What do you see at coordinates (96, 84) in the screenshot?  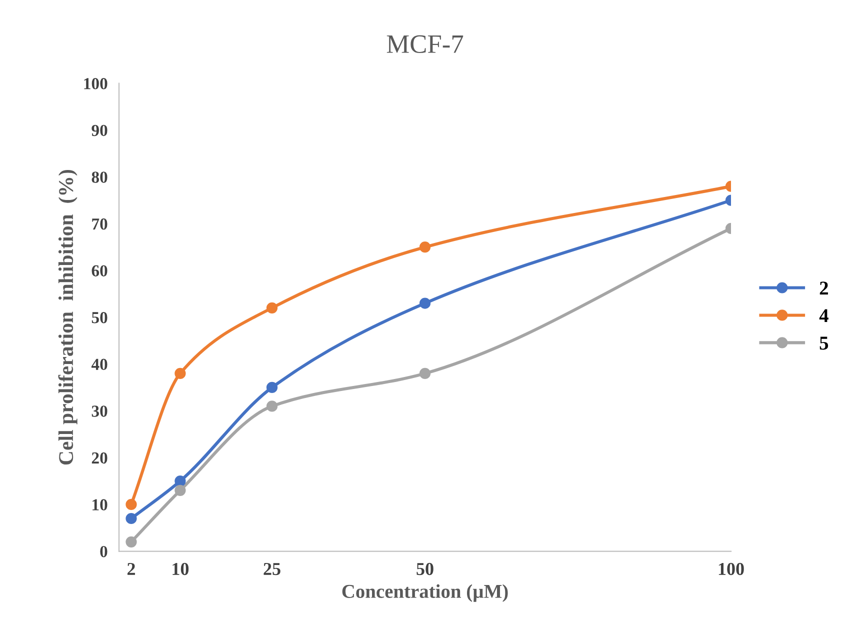 I see `y-tick-label: 100` at bounding box center [96, 84].